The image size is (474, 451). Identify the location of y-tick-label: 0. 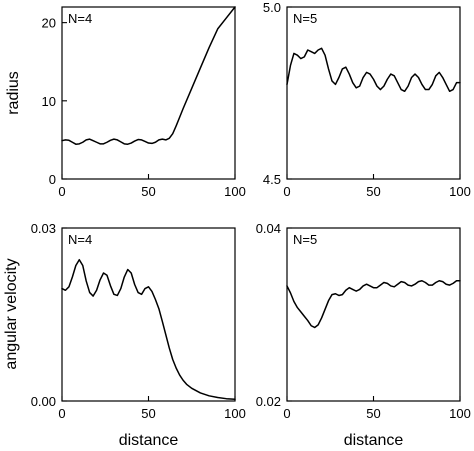
(52, 179).